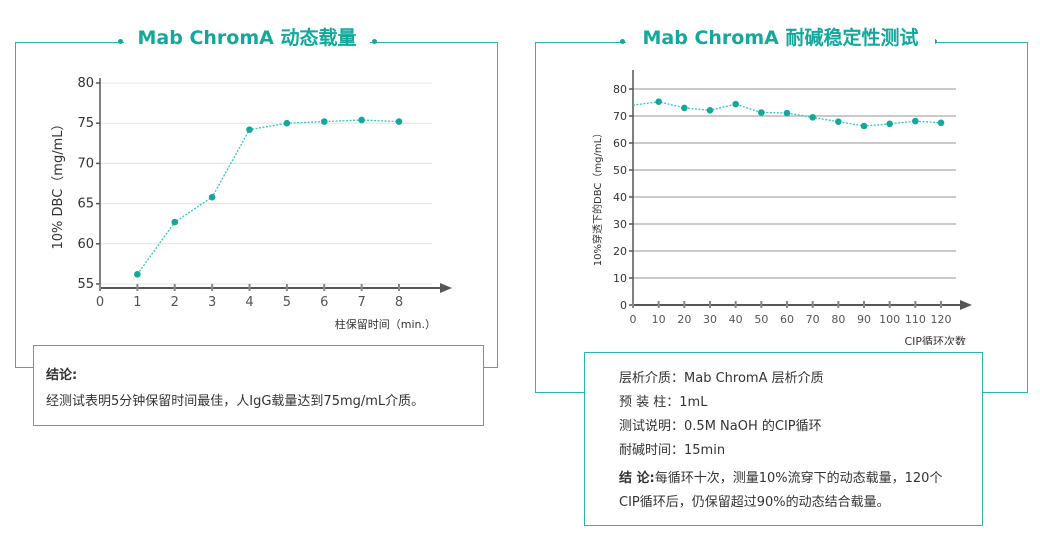 The width and height of the screenshot is (1040, 546). What do you see at coordinates (85, 123) in the screenshot?
I see `y-tick-label: 75` at bounding box center [85, 123].